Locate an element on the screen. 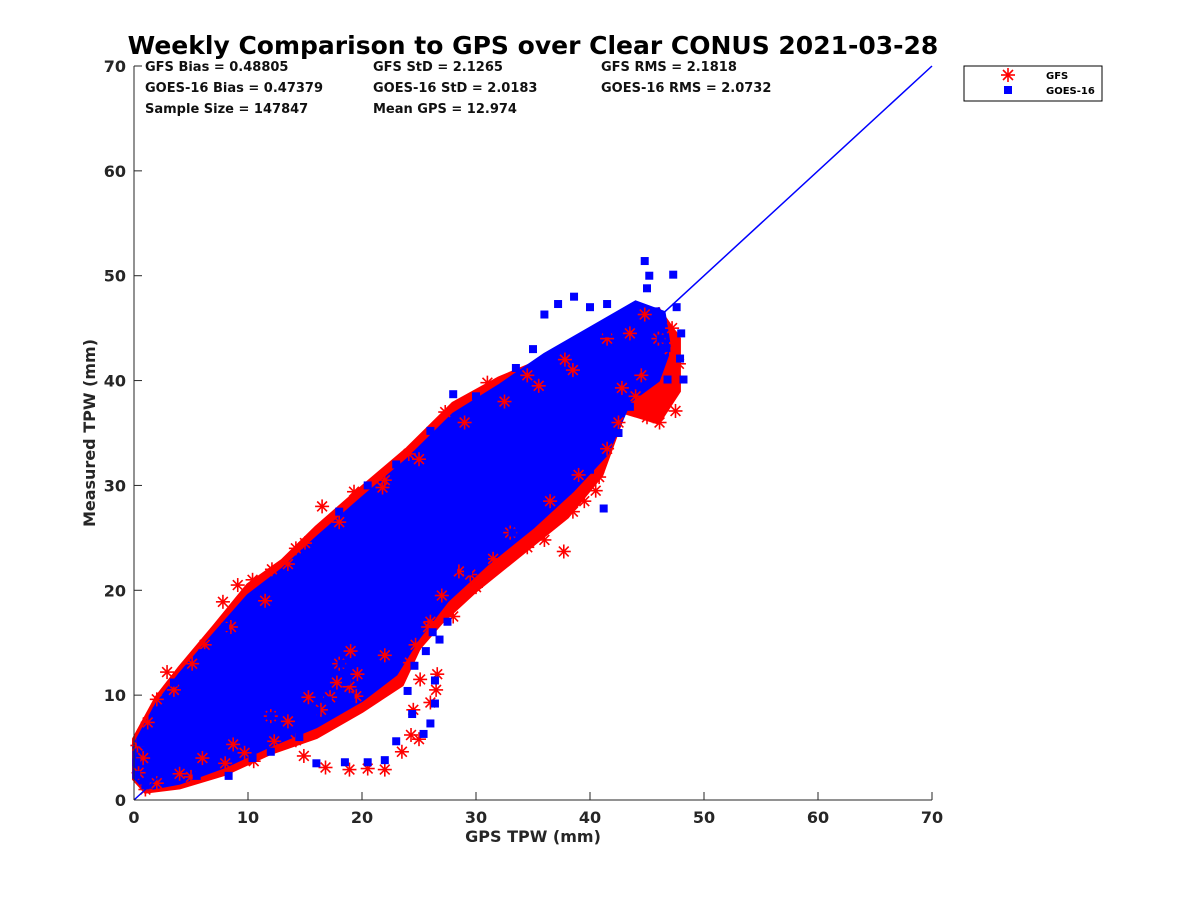 This screenshot has height=900, width=1200. gfs-legend-marker is located at coordinates (1008, 75).